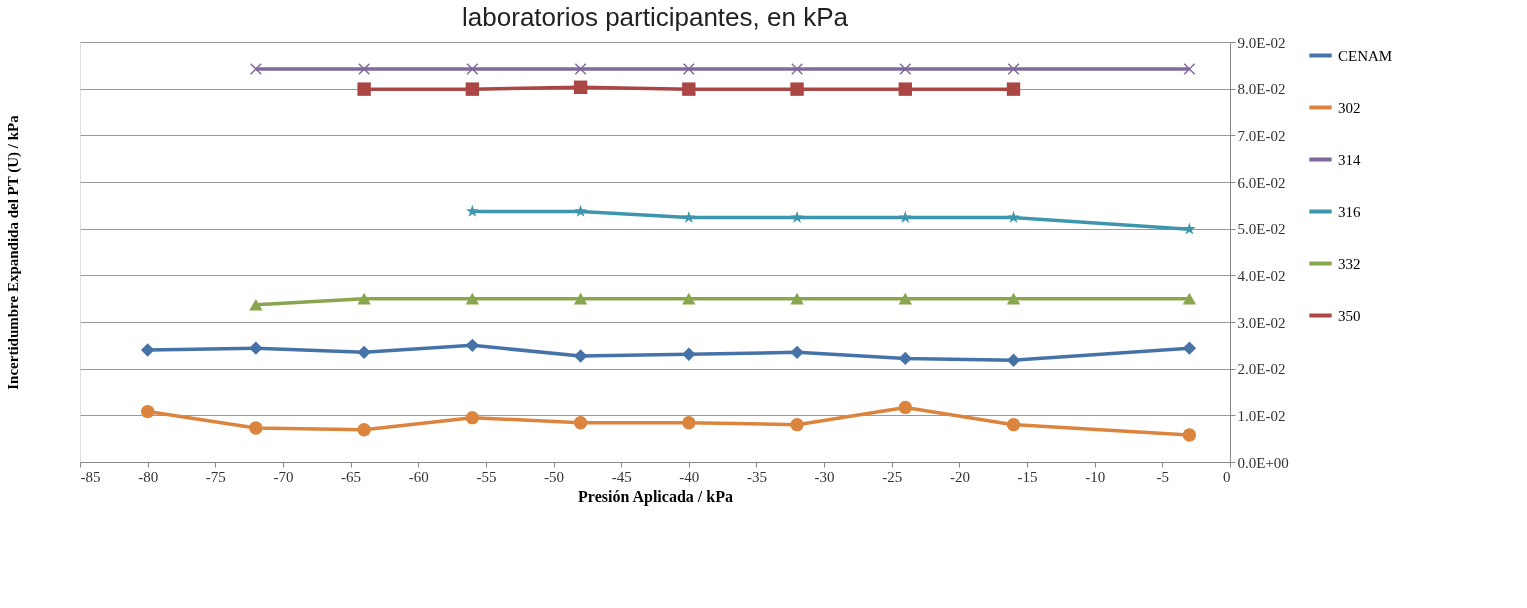  I want to click on y-tick-label: 0.0E+00, so click(1263, 462).